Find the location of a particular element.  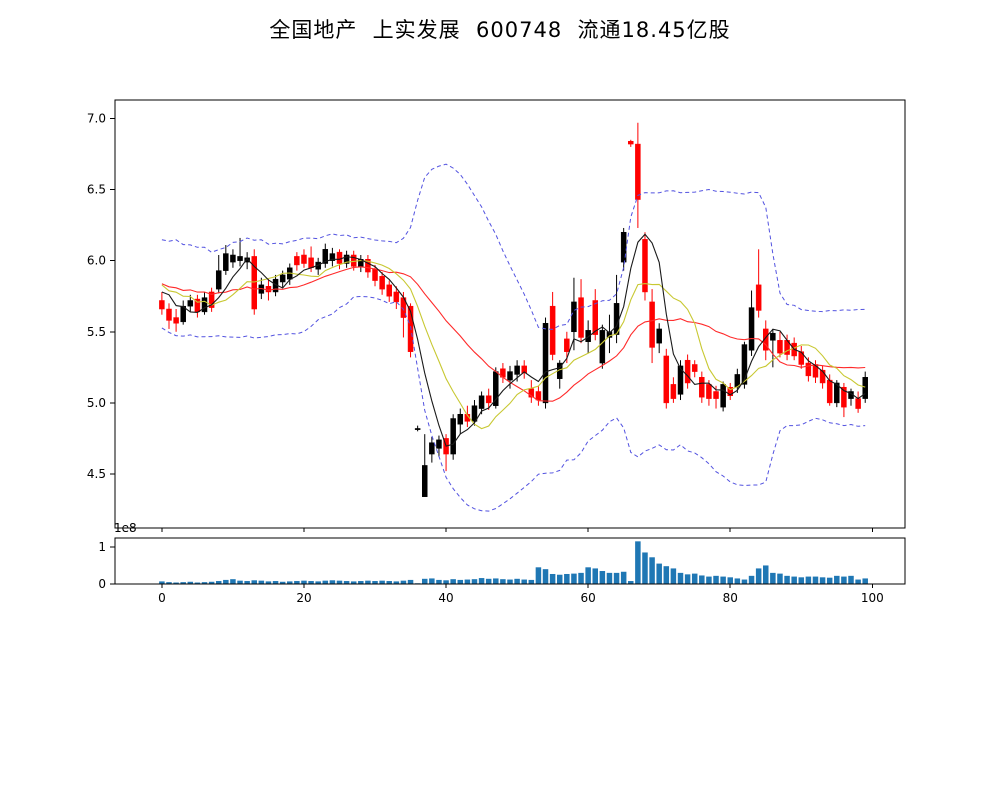

y-axis-tick-label: 5.5 is located at coordinates (96, 332).